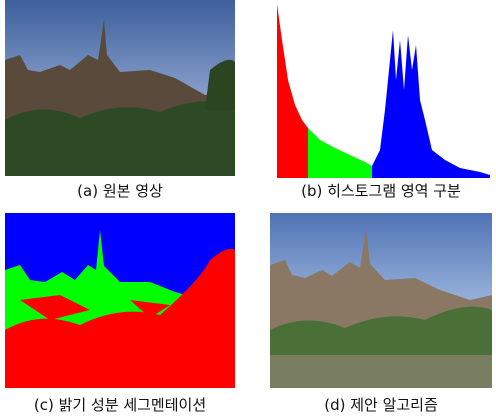  What do you see at coordinates (381, 405) in the screenshot?
I see `caption: (d) 제안 알고리즘` at bounding box center [381, 405].